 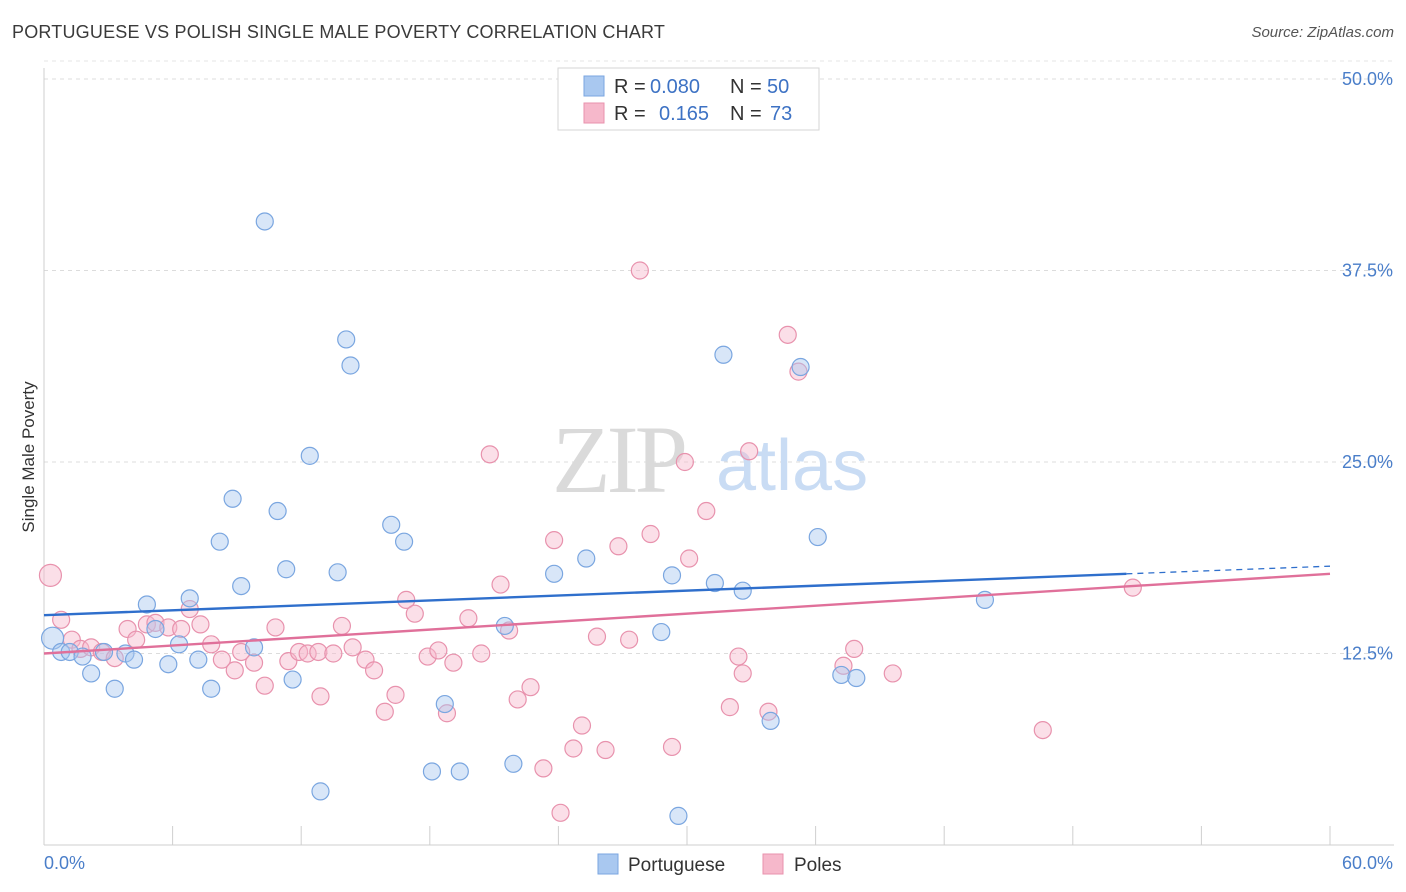 What do you see at coordinates (676, 865) in the screenshot?
I see `bottom-legend-label-portuguese: Portuguese` at bounding box center [676, 865].